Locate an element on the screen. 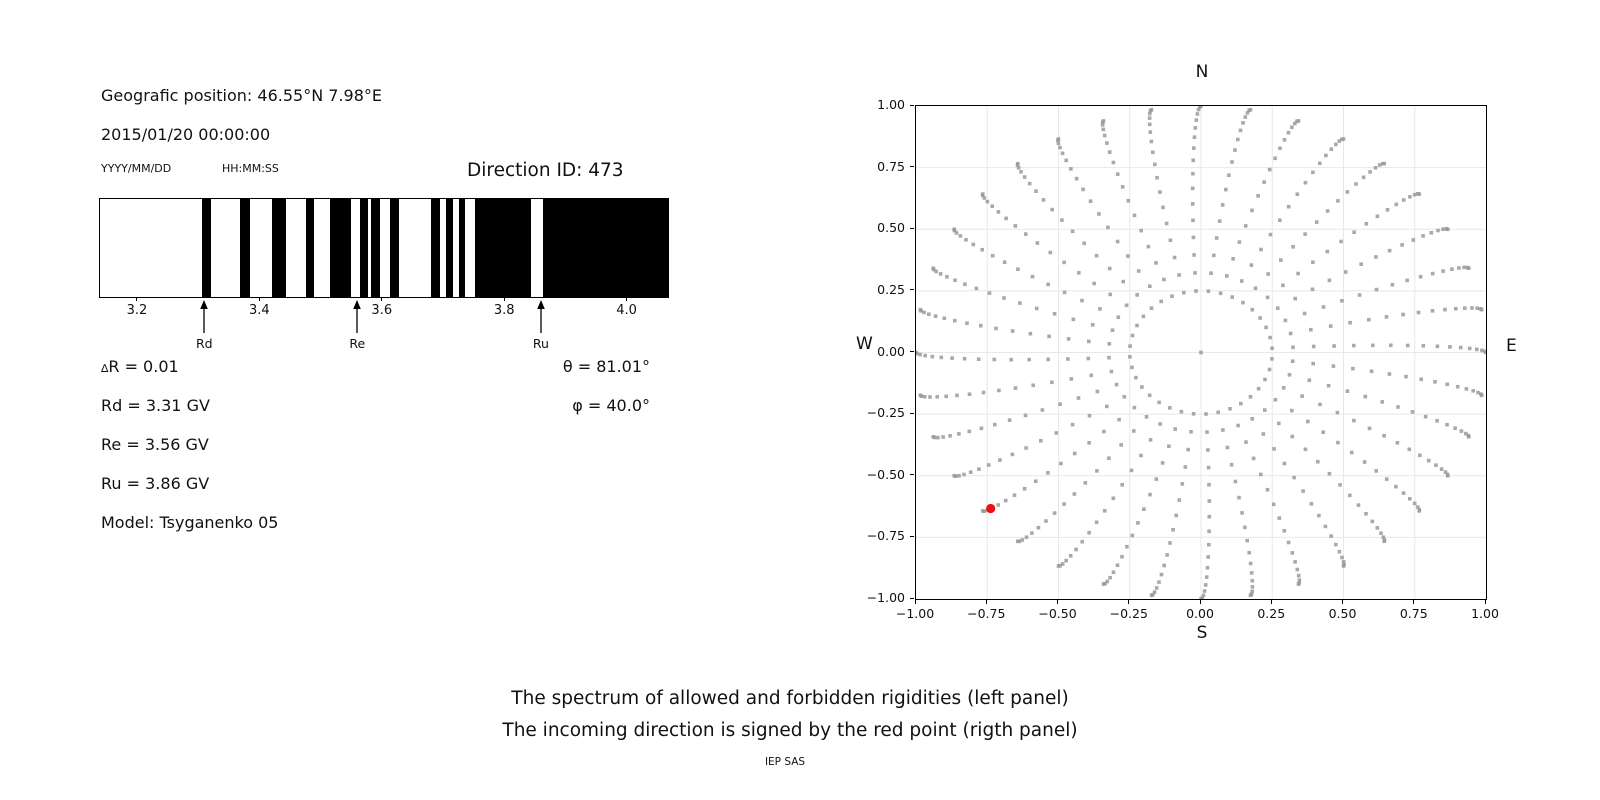  delta-symbol: ∆ is located at coordinates (105, 368).